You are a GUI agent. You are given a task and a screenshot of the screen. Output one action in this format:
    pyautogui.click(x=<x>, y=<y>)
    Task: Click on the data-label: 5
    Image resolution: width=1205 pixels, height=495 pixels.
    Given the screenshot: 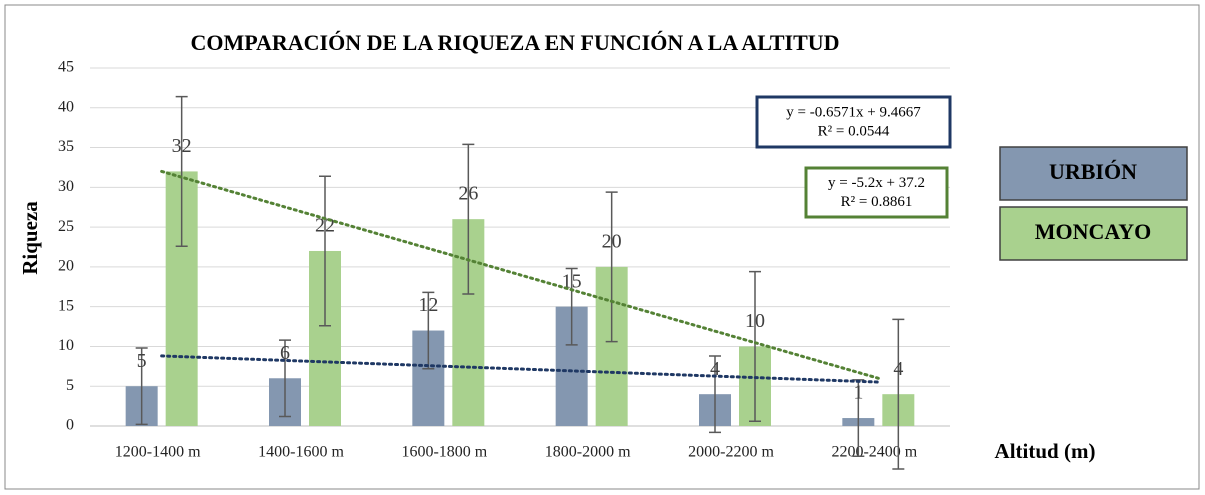 What is the action you would take?
    pyautogui.click(x=142, y=361)
    